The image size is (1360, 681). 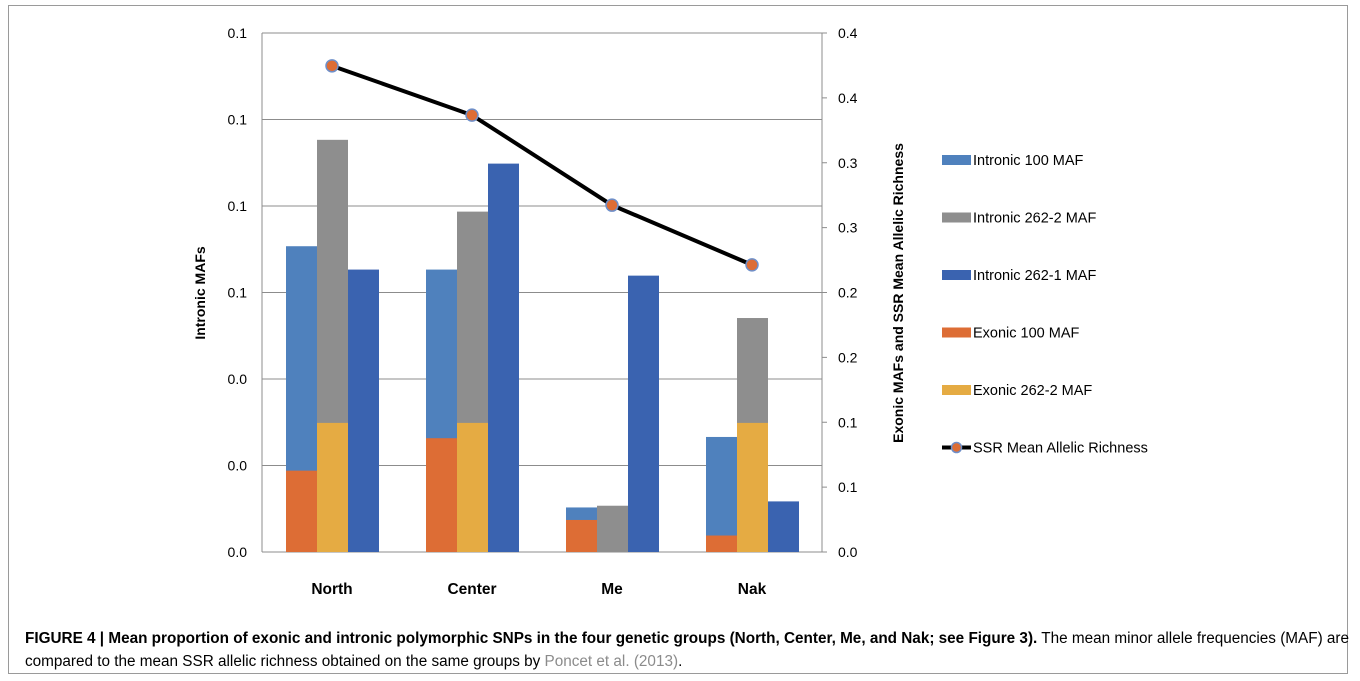 I want to click on caption-citation-link: Poncet et al. (2013), so click(x=611, y=661).